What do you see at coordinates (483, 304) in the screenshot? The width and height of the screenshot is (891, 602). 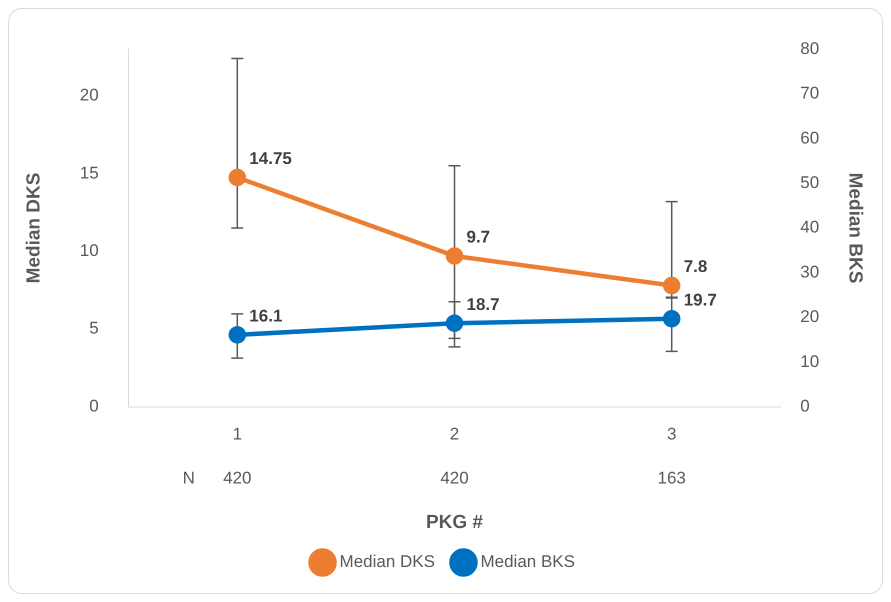 I see `data-label: 18.7` at bounding box center [483, 304].